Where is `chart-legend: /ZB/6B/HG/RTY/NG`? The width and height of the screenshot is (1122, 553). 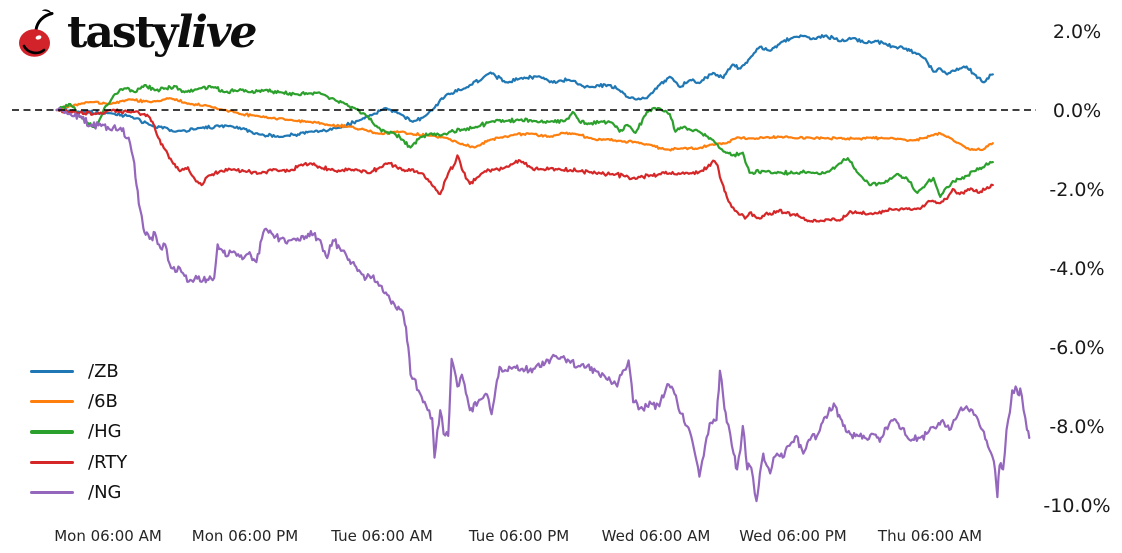
chart-legend: /ZB/6B/HG/RTY/NG is located at coordinates (78, 432).